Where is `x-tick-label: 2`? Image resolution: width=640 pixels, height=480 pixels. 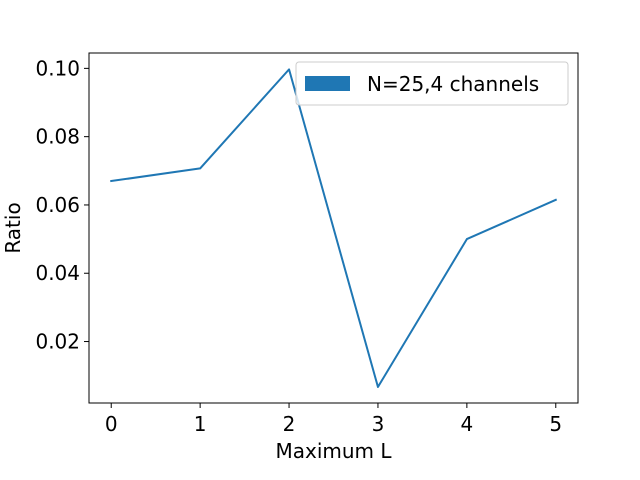 x-tick-label: 2 is located at coordinates (289, 424).